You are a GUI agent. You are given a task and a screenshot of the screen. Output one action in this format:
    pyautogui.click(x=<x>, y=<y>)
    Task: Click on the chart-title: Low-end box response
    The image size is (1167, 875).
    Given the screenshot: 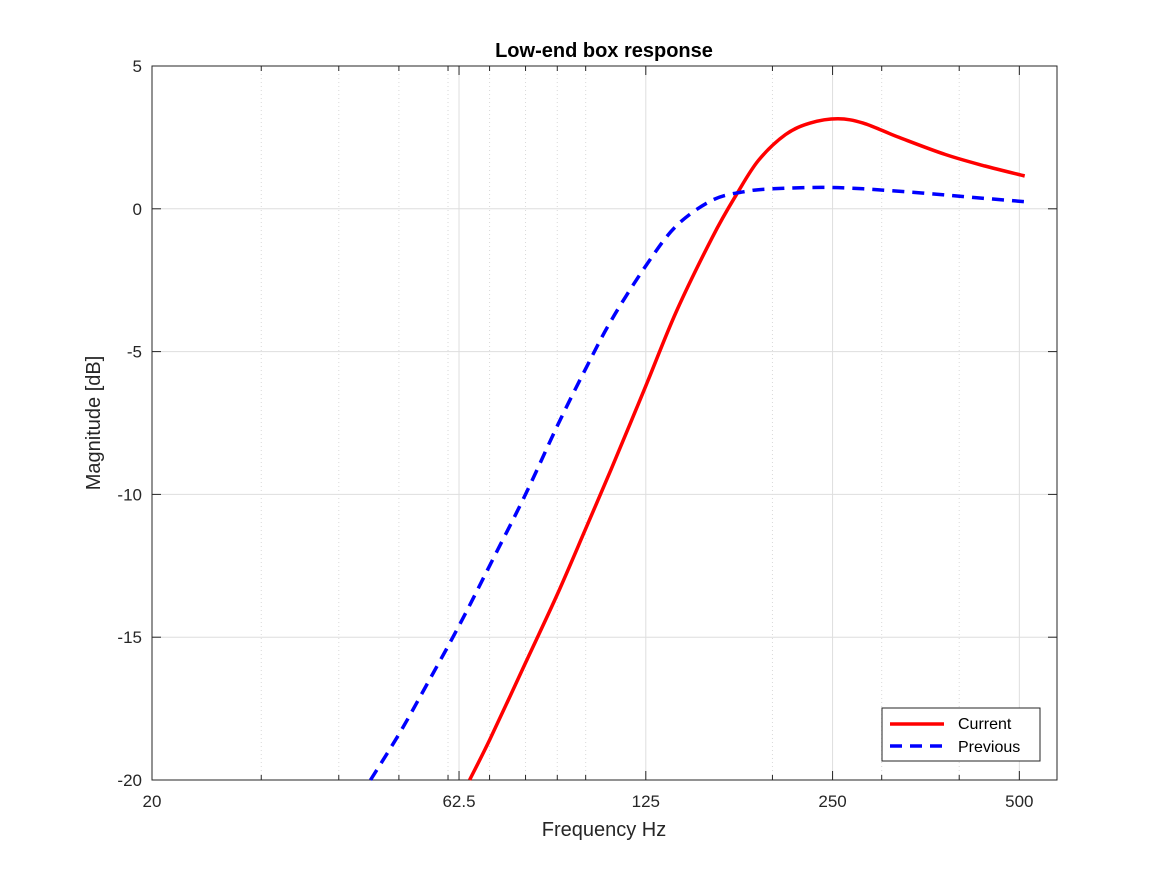 What is the action you would take?
    pyautogui.click(x=604, y=51)
    